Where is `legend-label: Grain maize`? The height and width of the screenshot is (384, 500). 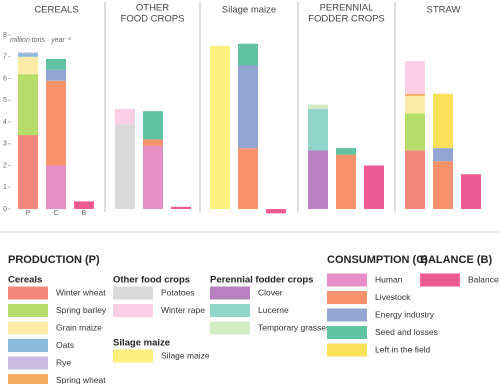 legend-label: Grain maize is located at coordinates (79, 327).